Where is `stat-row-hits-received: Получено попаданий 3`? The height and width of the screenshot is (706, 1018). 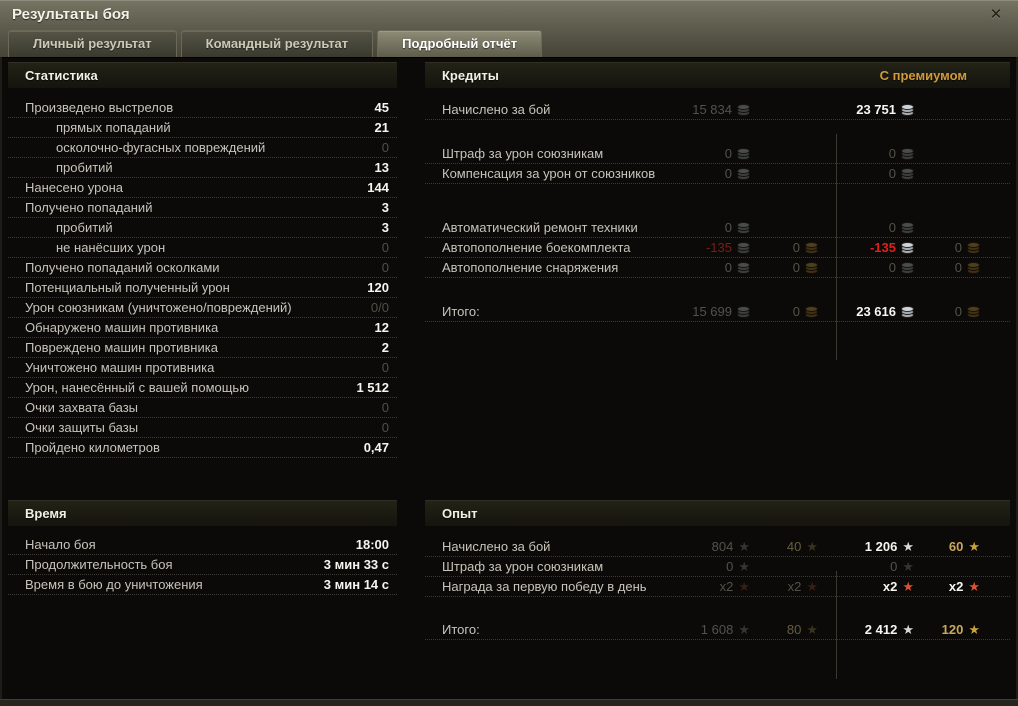 stat-row-hits-received: Получено попаданий 3 is located at coordinates (202, 208).